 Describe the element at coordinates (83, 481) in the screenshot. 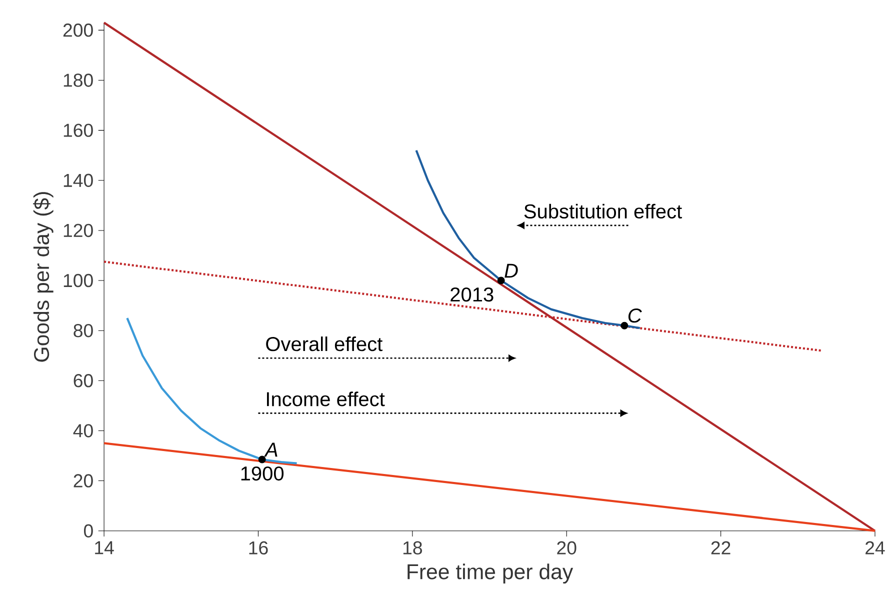

I see `y-tick-label: 20` at that location.